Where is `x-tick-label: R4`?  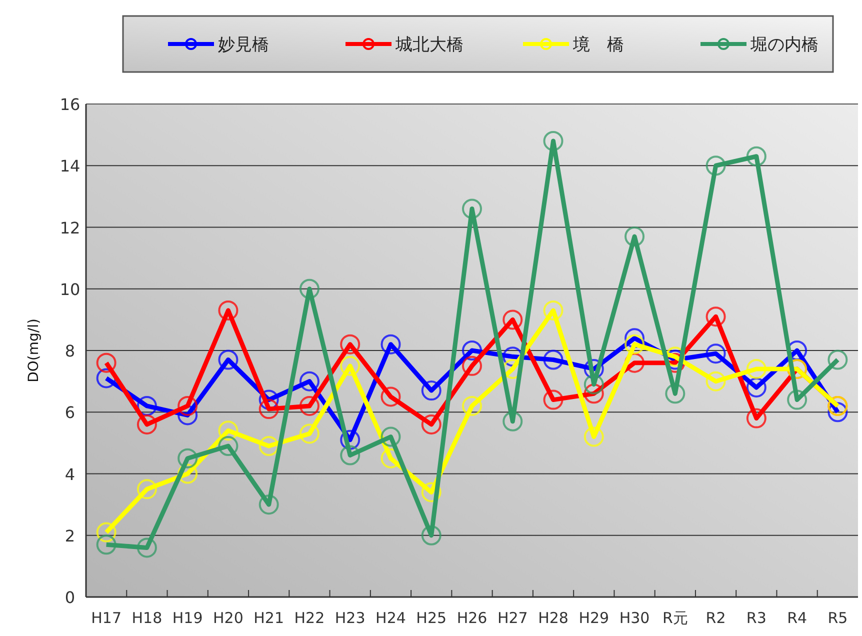 x-tick-label: R4 is located at coordinates (797, 618).